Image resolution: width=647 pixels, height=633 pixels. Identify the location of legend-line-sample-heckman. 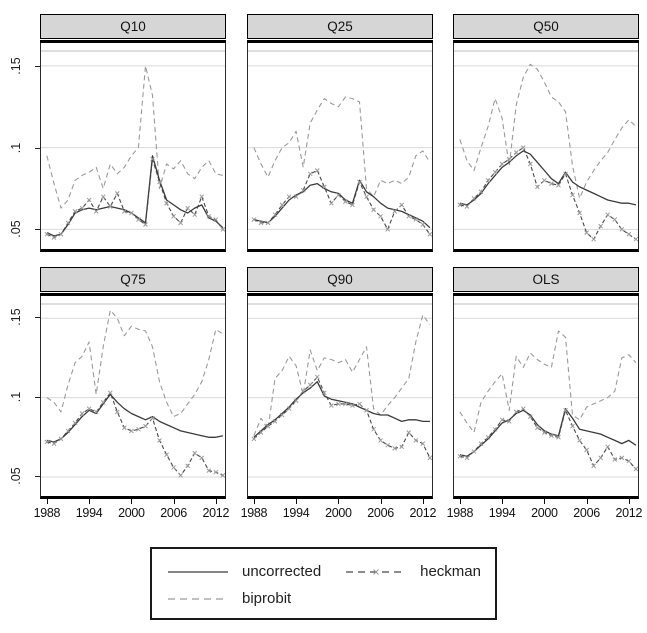
(376, 571).